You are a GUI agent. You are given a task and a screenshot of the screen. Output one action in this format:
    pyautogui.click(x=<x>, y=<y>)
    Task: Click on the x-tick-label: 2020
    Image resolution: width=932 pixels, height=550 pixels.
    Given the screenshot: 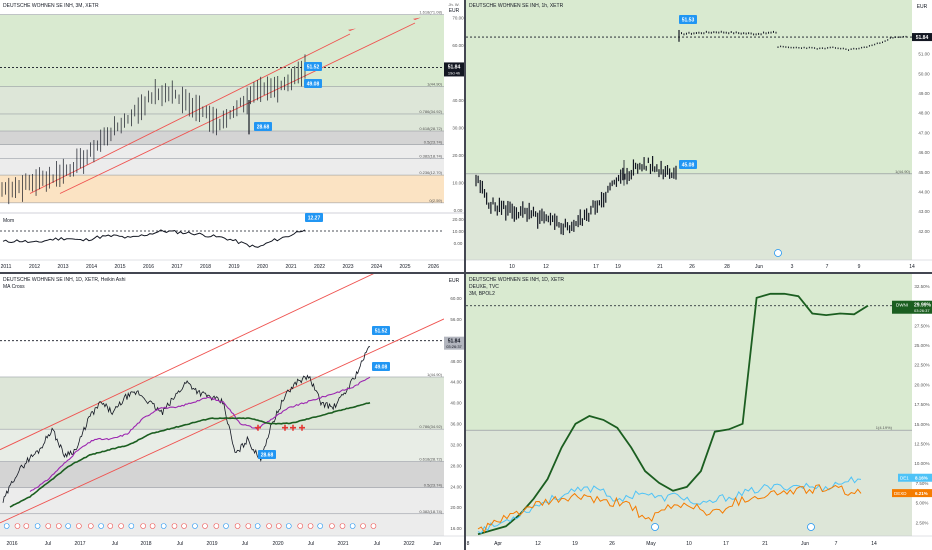 What is the action you would take?
    pyautogui.click(x=262, y=267)
    